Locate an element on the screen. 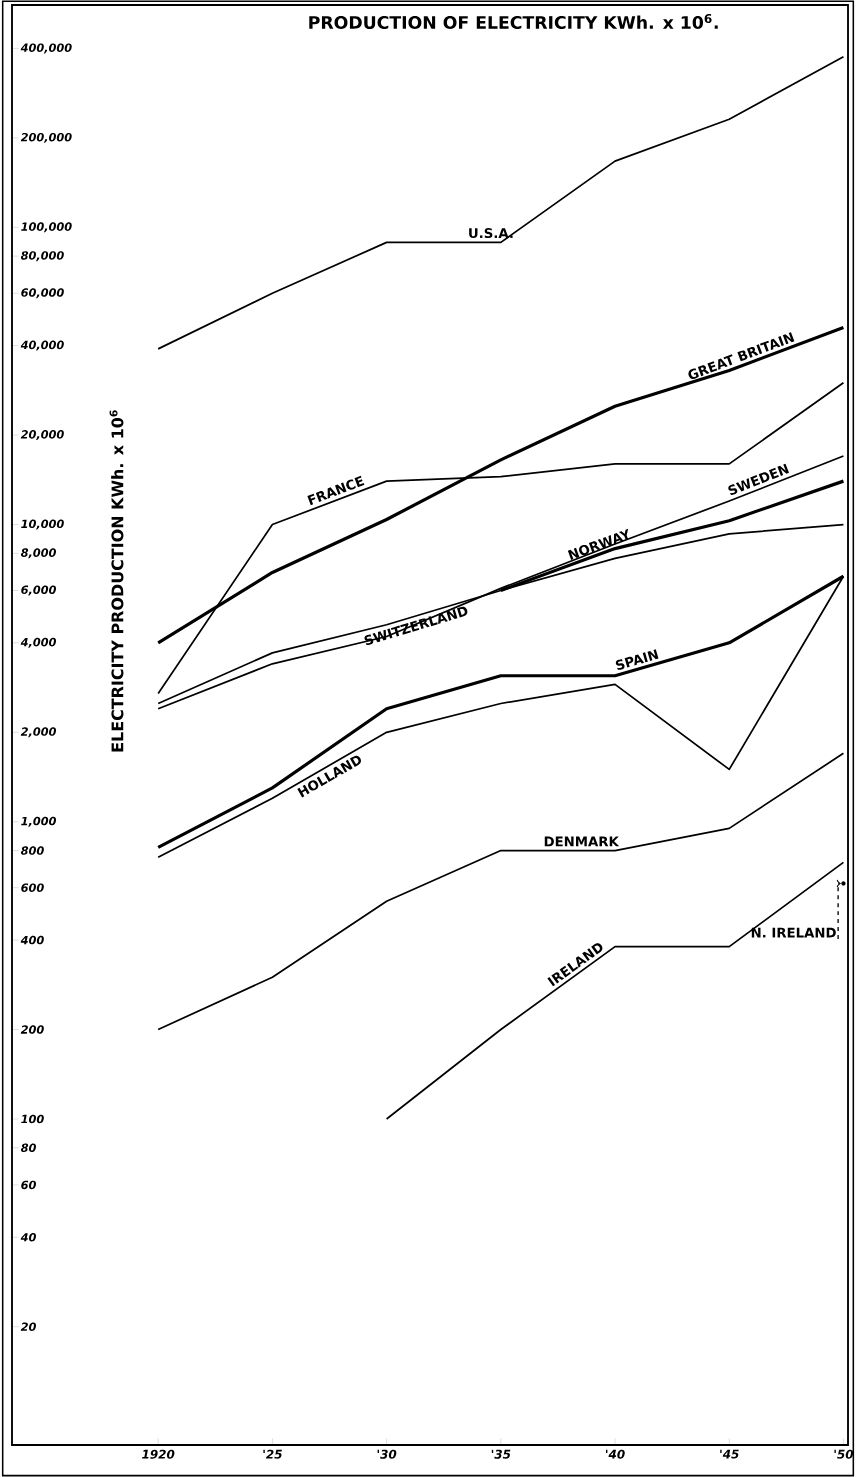 The width and height of the screenshot is (856, 1477). y-tick-label: 6,000 is located at coordinates (39, 590).